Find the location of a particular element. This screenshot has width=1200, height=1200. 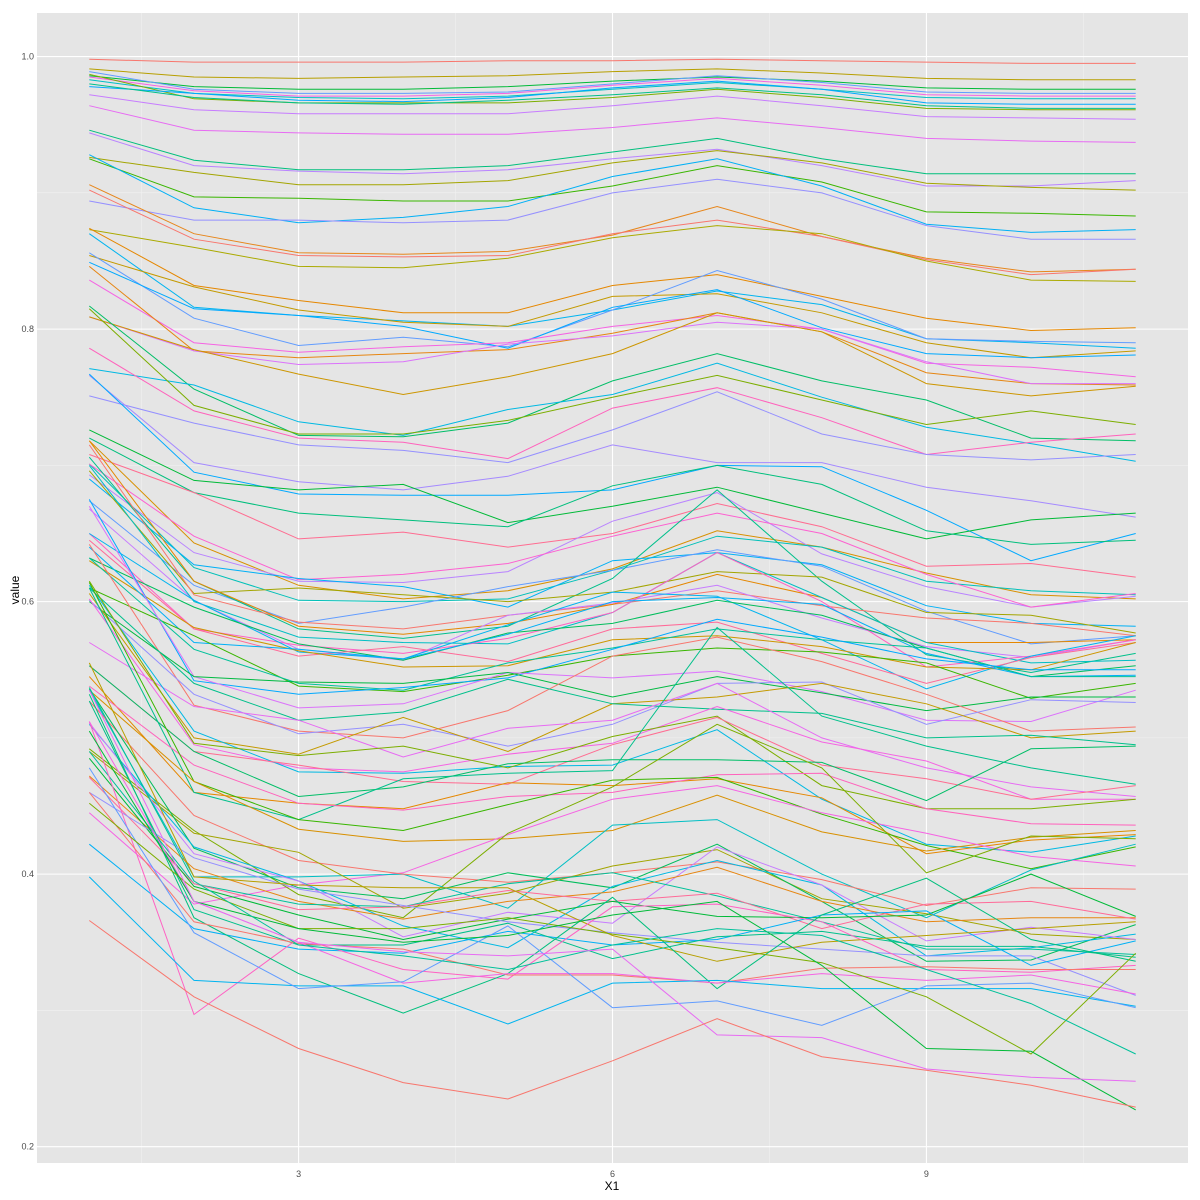

y-tick-label: 0.4 is located at coordinates (27, 874).